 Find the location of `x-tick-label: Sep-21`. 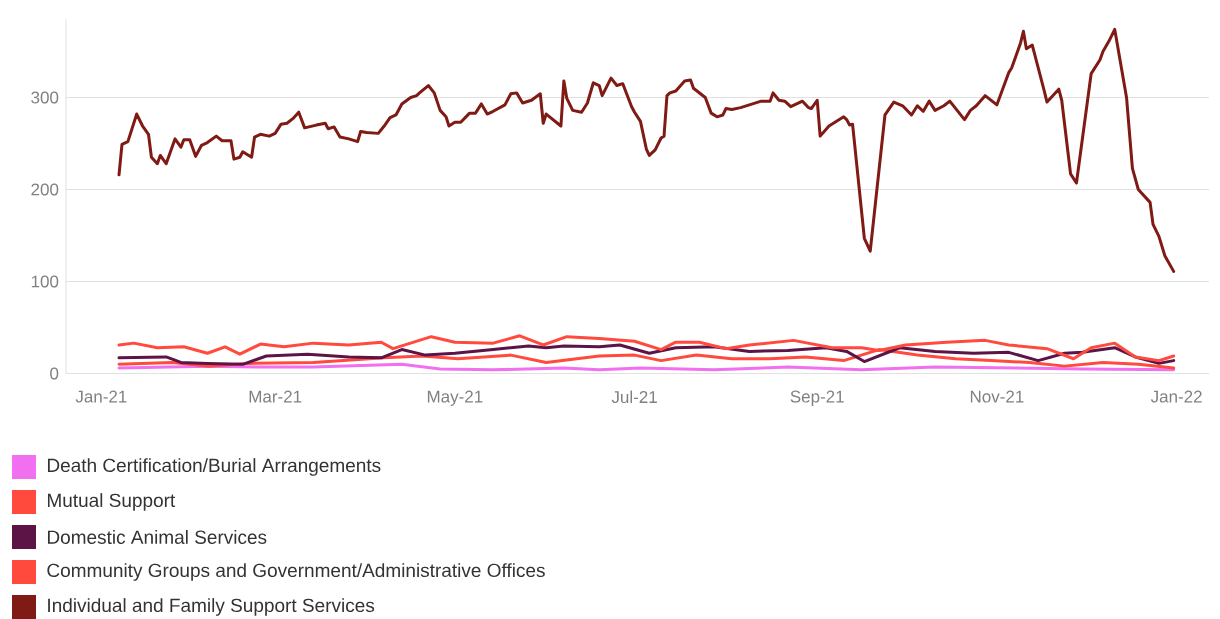

x-tick-label: Sep-21 is located at coordinates (817, 398).